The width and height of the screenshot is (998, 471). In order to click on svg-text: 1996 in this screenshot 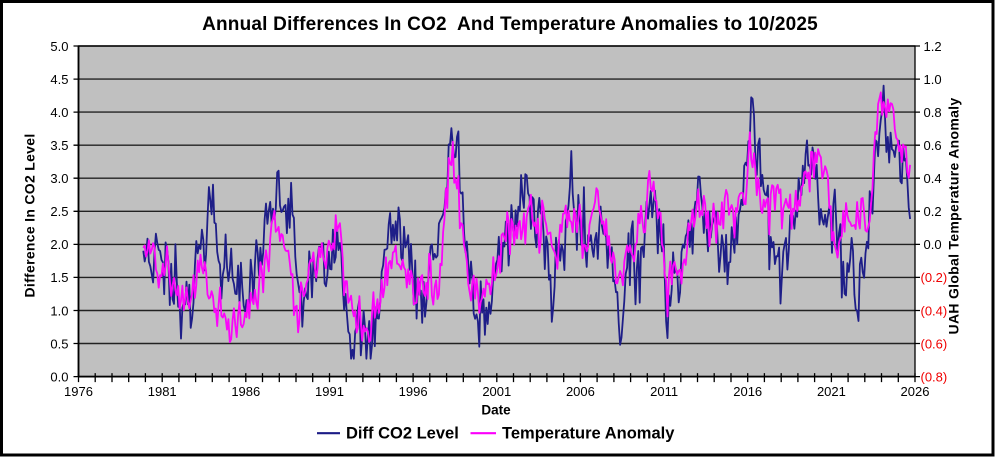, I will do `click(413, 391)`.